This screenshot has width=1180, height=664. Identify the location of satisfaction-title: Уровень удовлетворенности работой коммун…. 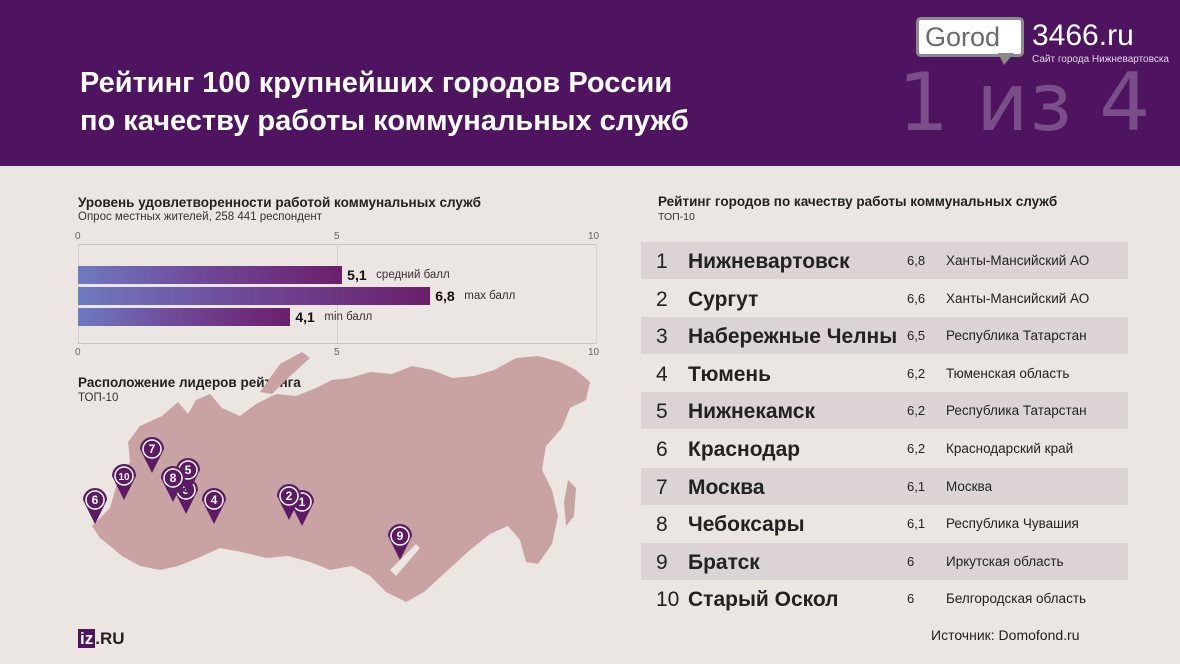
(279, 202).